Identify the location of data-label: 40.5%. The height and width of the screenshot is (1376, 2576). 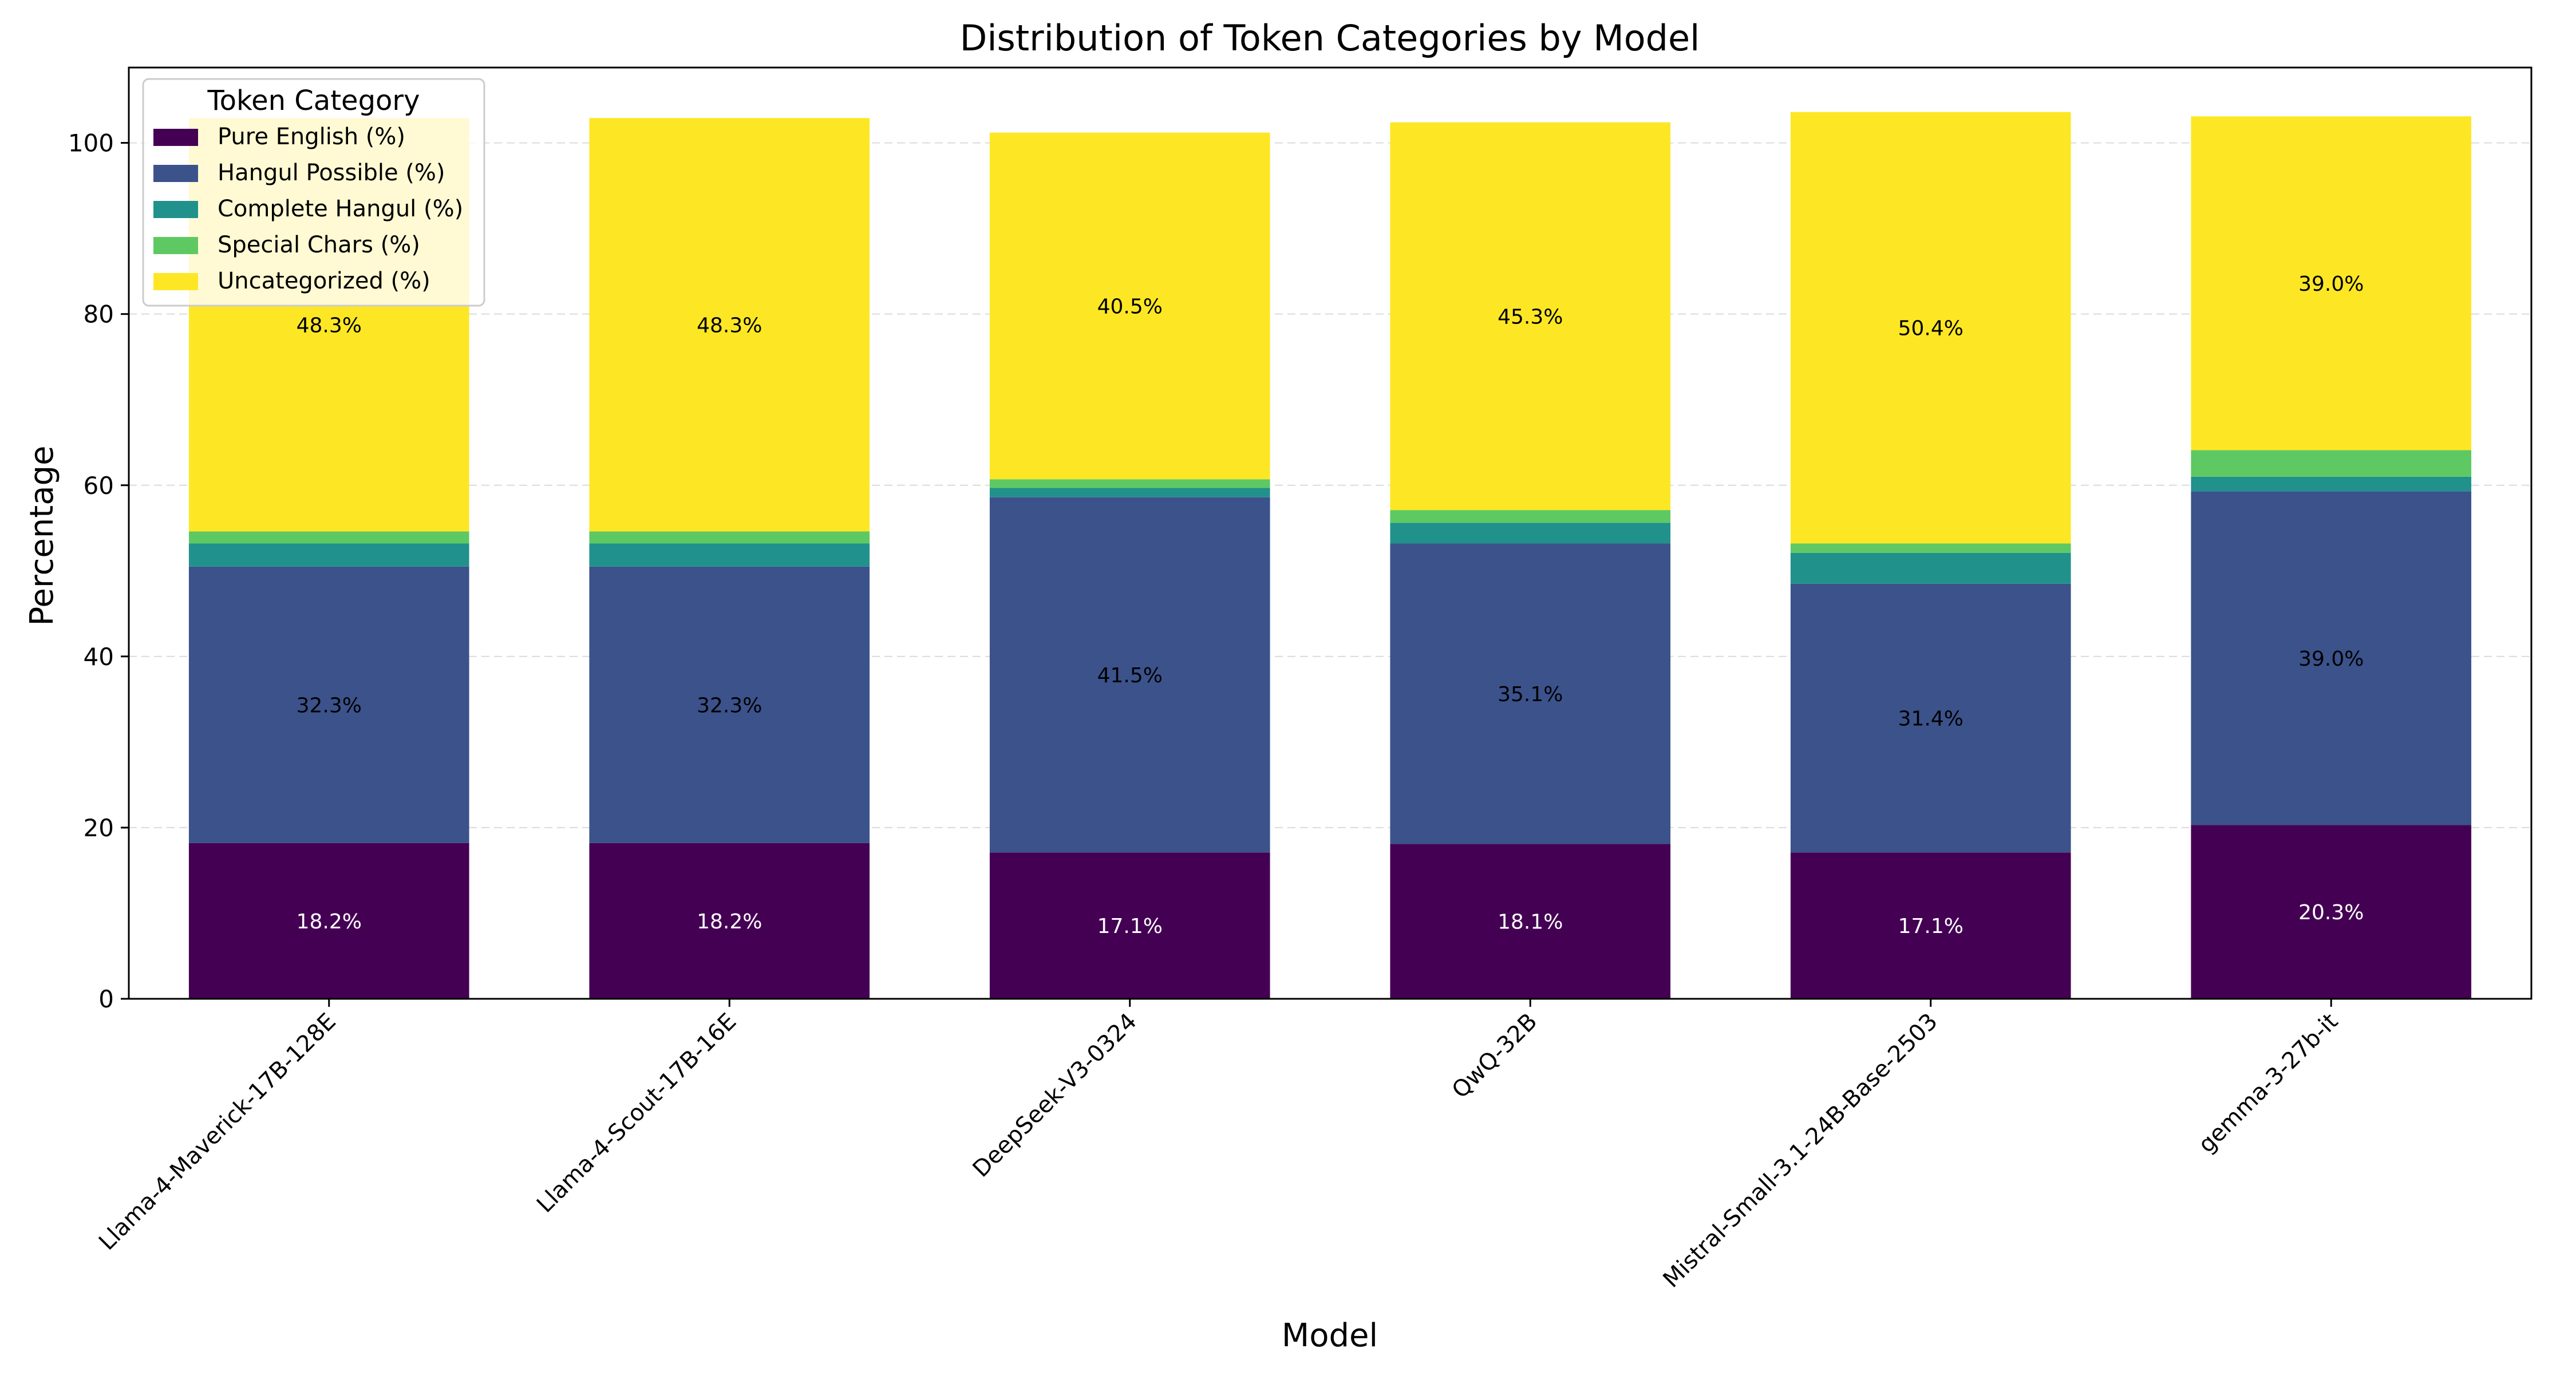
(1130, 306).